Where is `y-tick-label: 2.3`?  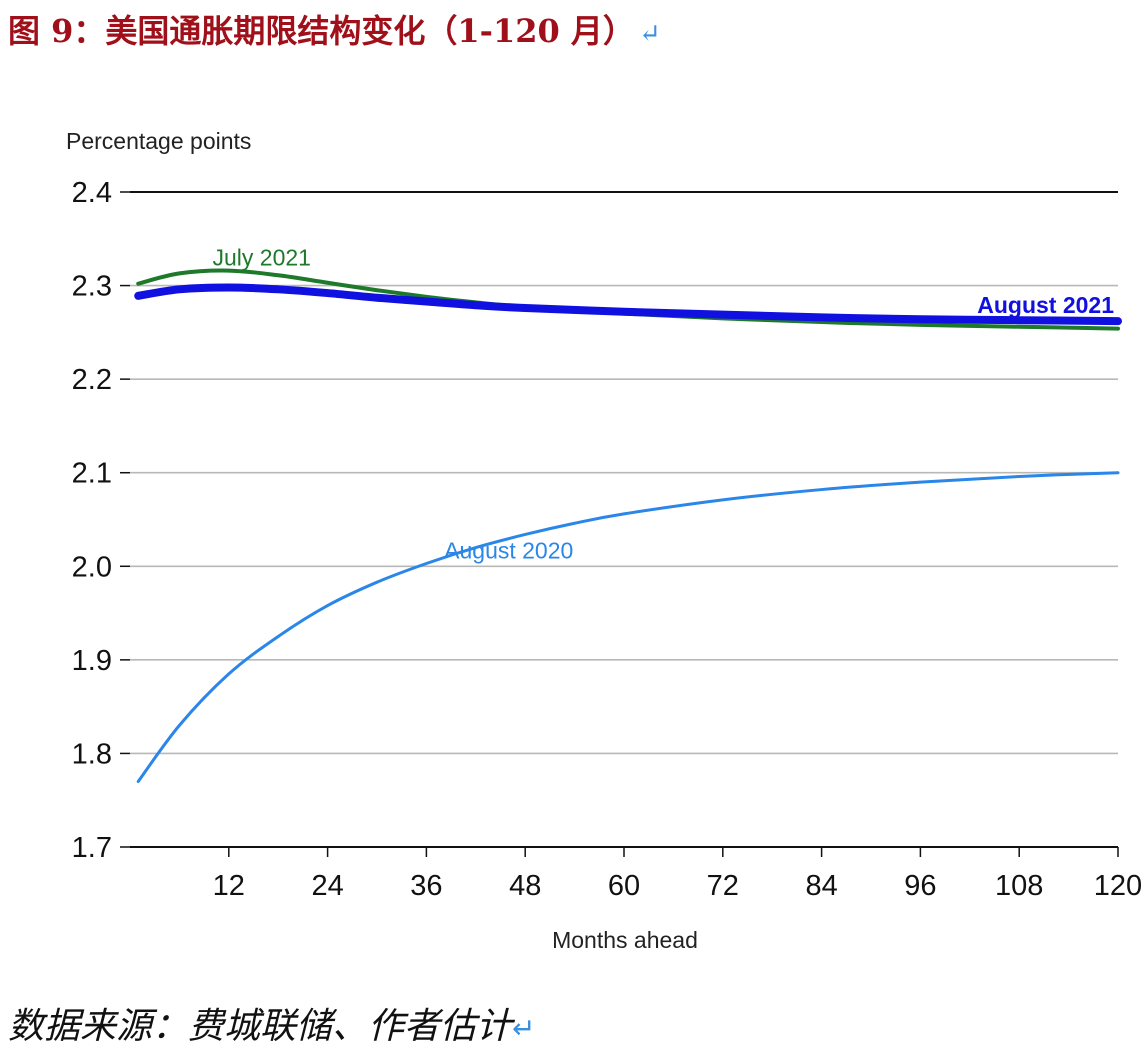 y-tick-label: 2.3 is located at coordinates (92, 287).